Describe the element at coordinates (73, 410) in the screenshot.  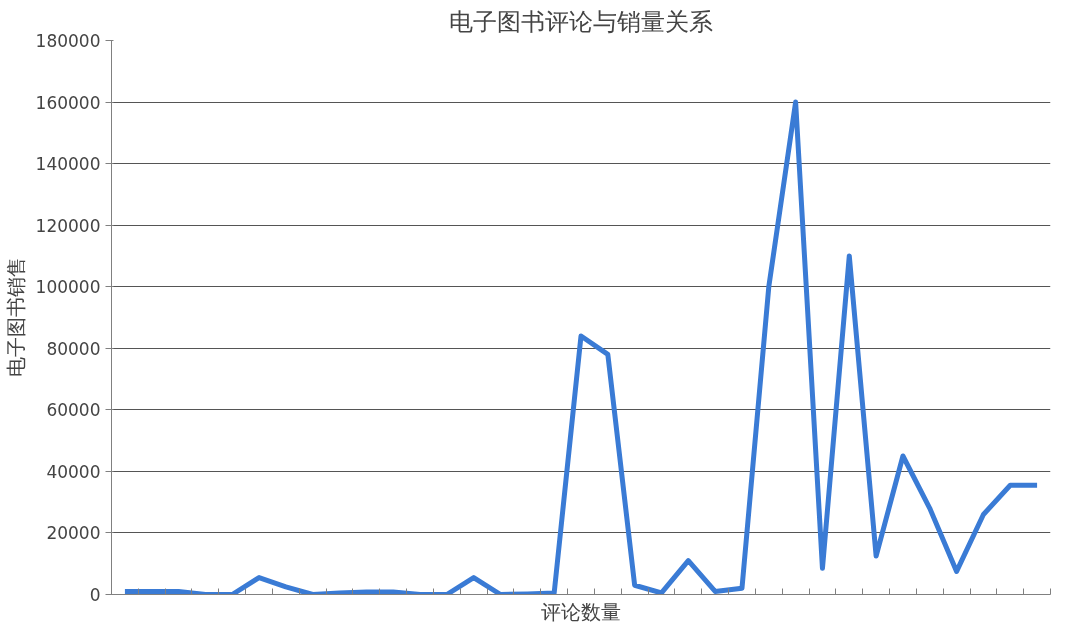
I see `y-tick-label: 60000` at that location.